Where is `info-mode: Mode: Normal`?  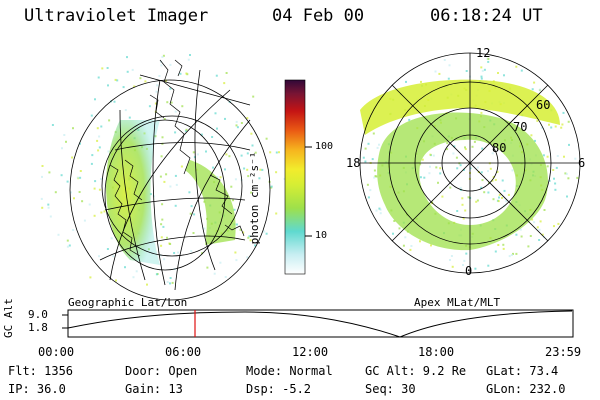 info-mode: Mode: Normal is located at coordinates (289, 371).